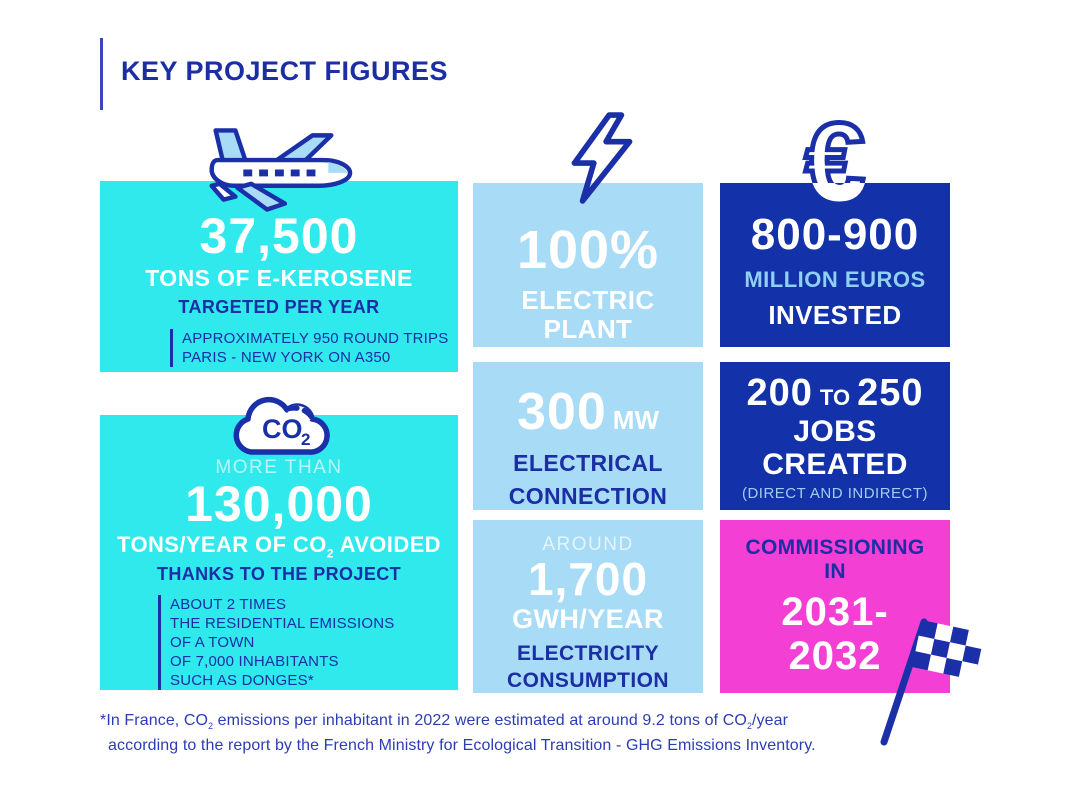 The width and height of the screenshot is (1066, 800). What do you see at coordinates (279, 546) in the screenshot?
I see `co2-unit: TONS/YEAR OF CO2 AVOIDED` at bounding box center [279, 546].